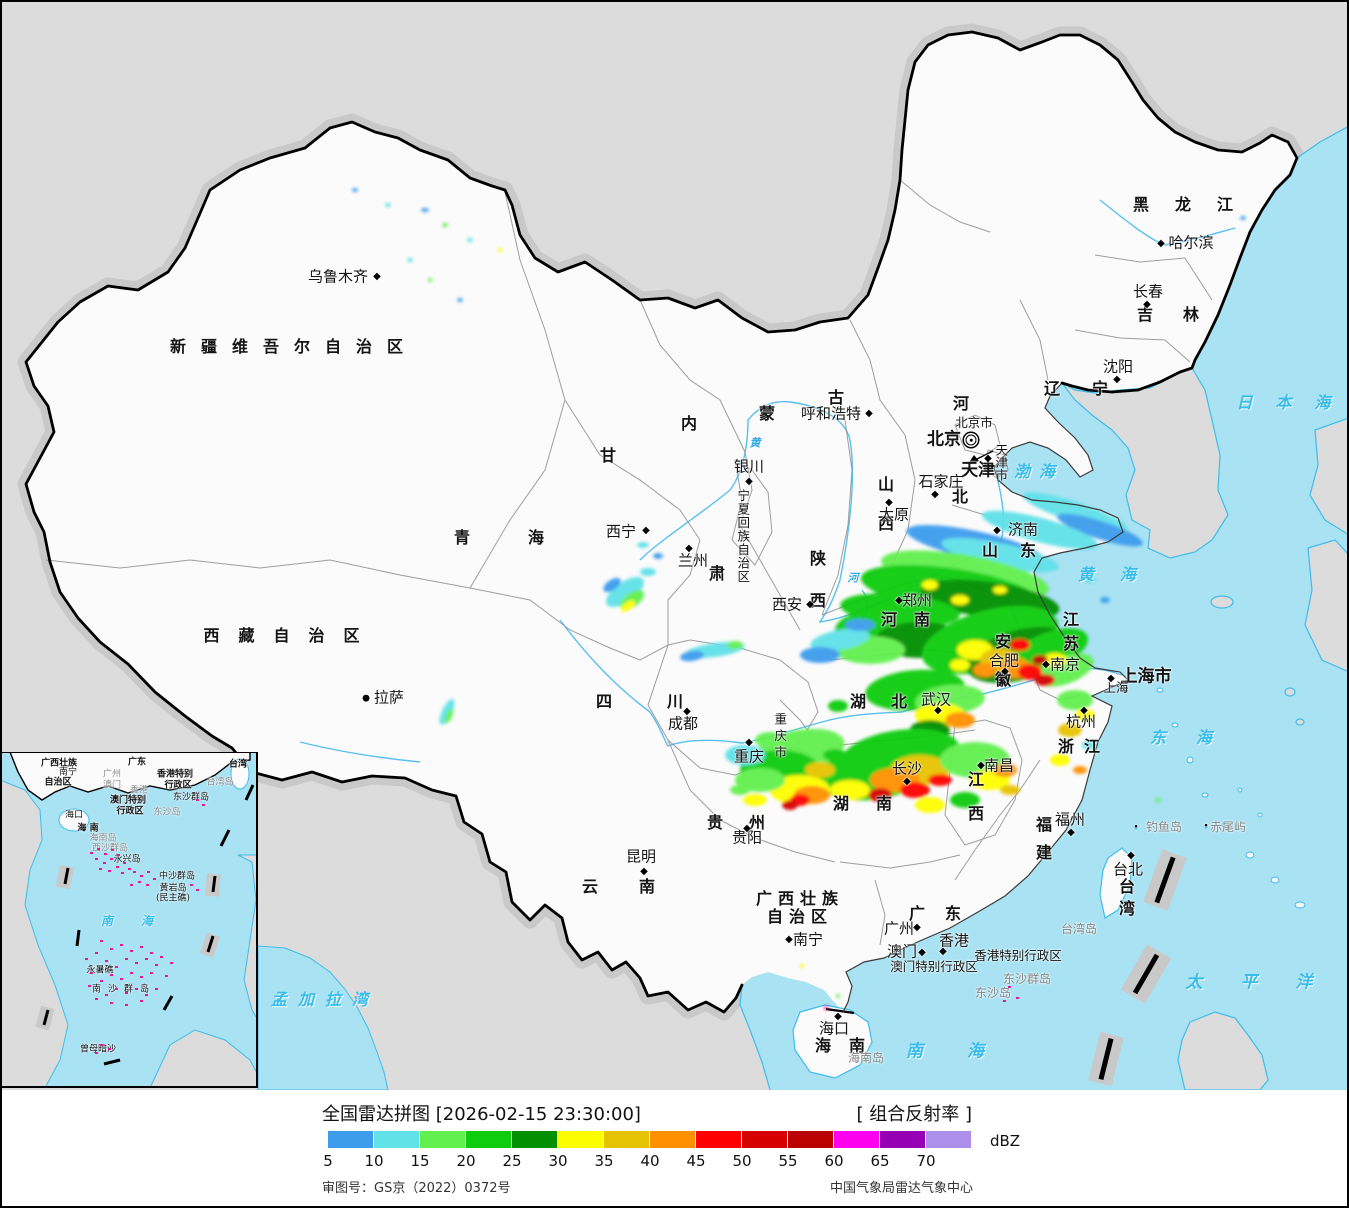  Describe the element at coordinates (1136, 828) in the screenshot. I see `diaoyu-dot` at that location.